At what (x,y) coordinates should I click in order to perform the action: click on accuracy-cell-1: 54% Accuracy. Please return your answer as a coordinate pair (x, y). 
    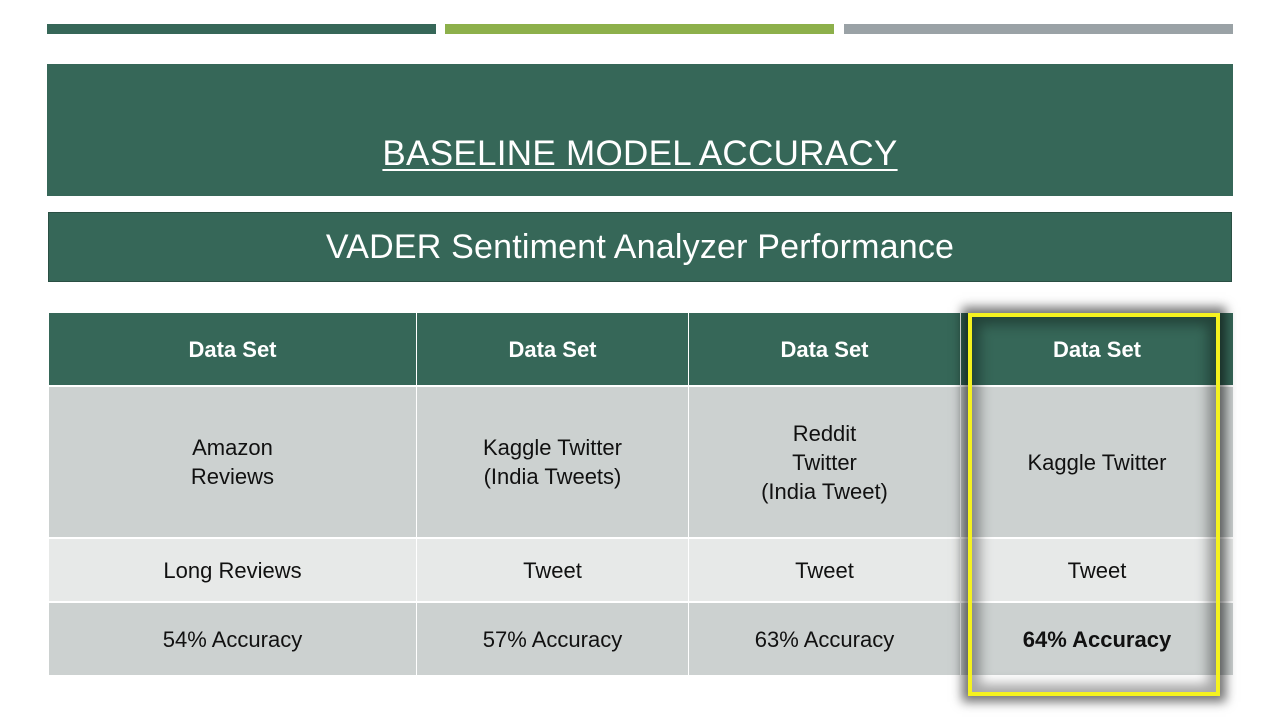
    Looking at the image, I should click on (232, 639).